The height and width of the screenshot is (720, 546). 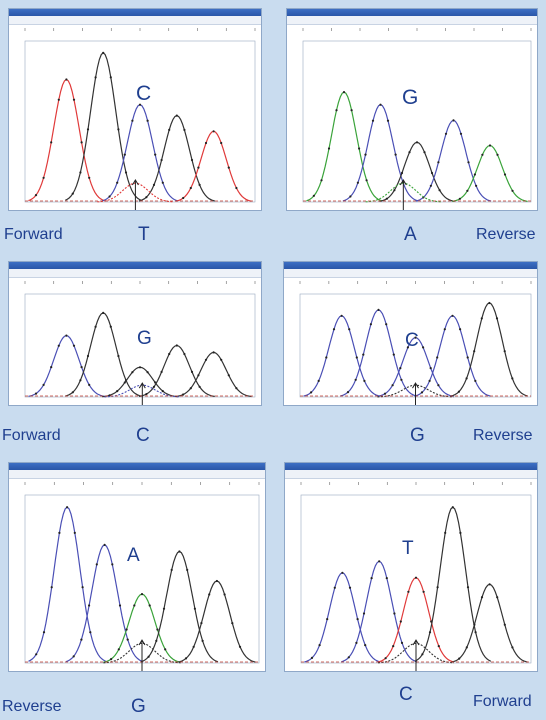 I want to click on main-base-1: C, so click(x=144, y=93).